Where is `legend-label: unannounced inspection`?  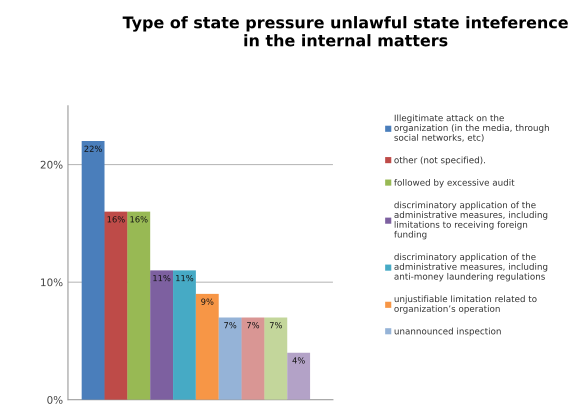
legend-label: unannounced inspection is located at coordinates (447, 332).